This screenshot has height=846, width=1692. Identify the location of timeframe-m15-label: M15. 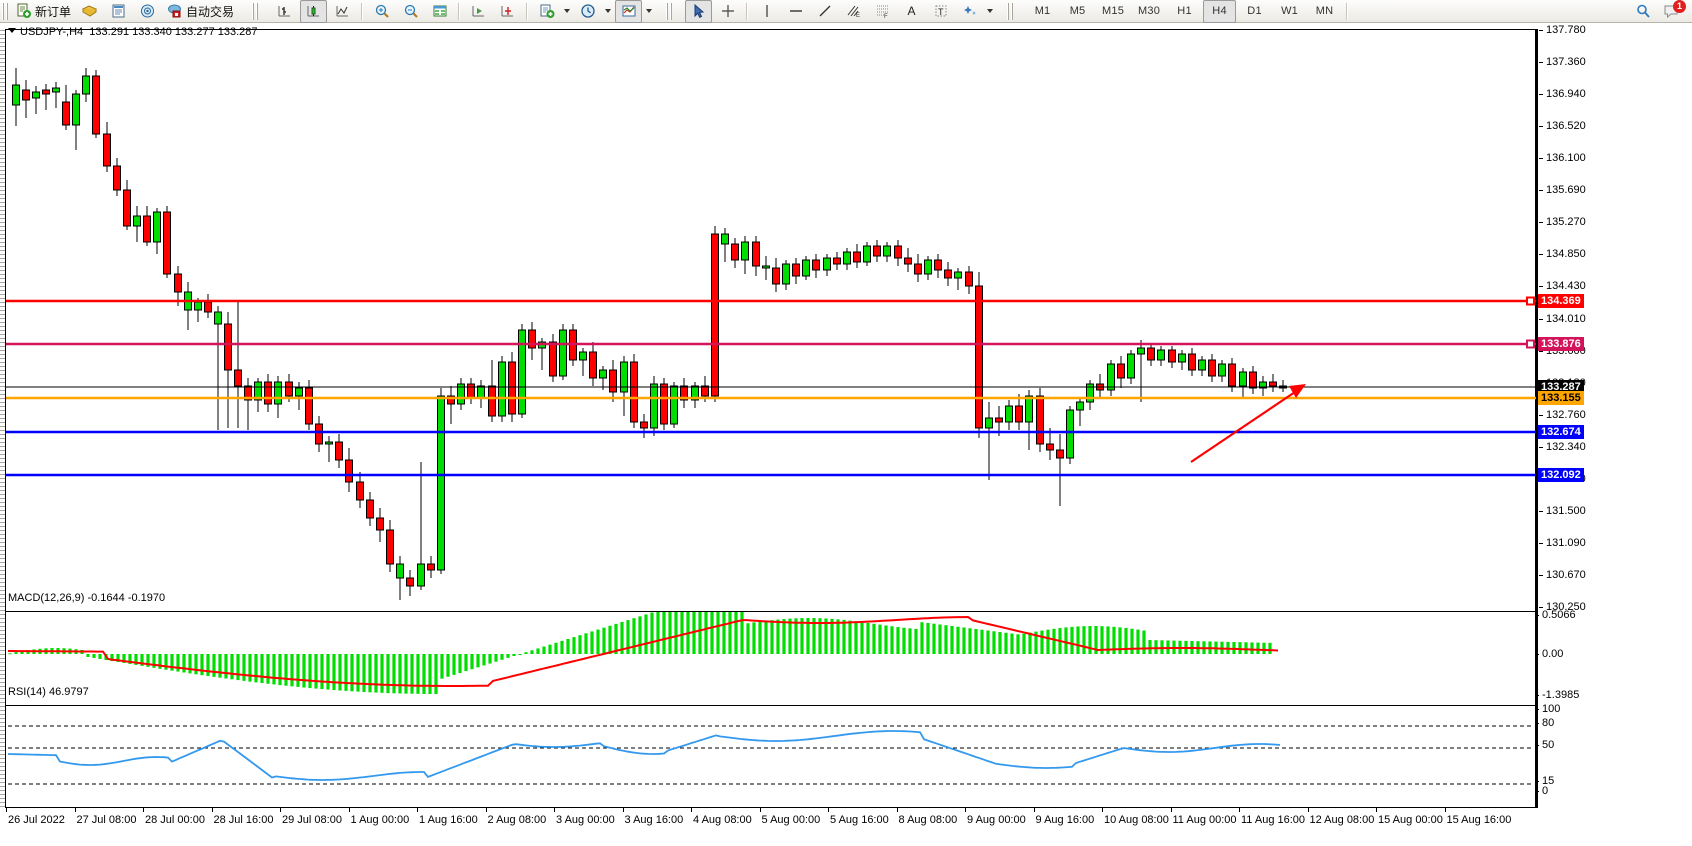
(1113, 11).